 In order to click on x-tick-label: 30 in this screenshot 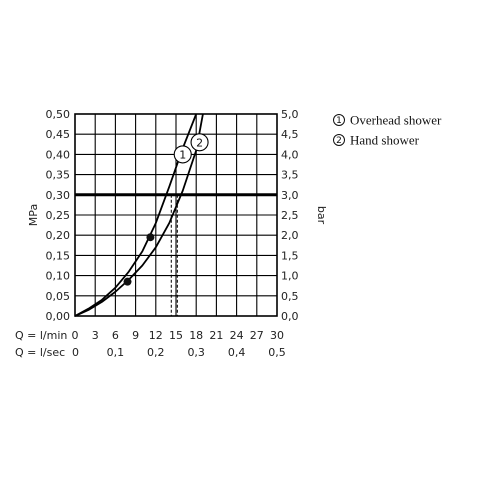, I will do `click(277, 335)`.